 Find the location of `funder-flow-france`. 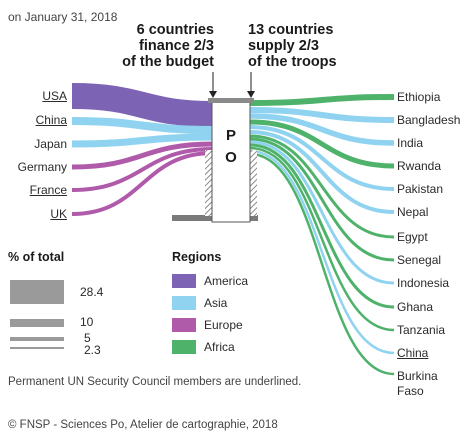

funder-flow-france is located at coordinates (142, 169).